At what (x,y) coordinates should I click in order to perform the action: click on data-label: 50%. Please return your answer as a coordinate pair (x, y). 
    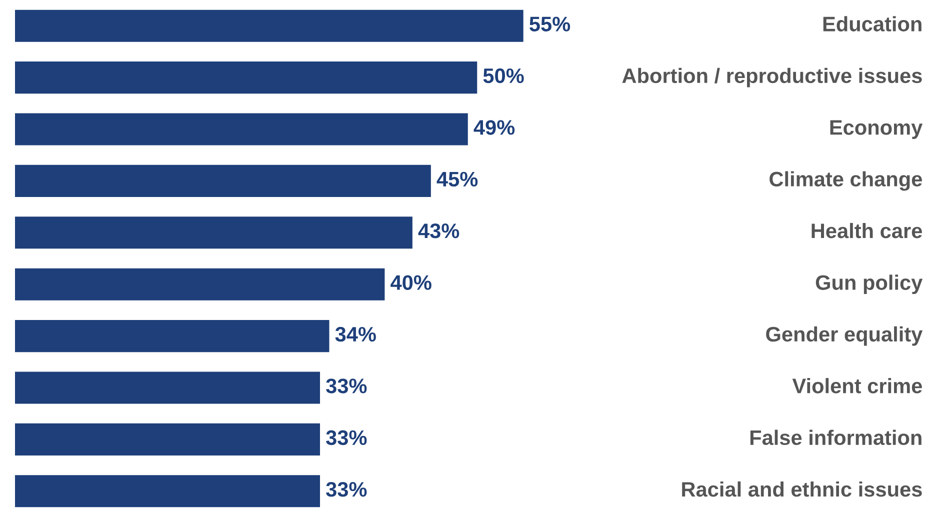
    Looking at the image, I should click on (503, 76).